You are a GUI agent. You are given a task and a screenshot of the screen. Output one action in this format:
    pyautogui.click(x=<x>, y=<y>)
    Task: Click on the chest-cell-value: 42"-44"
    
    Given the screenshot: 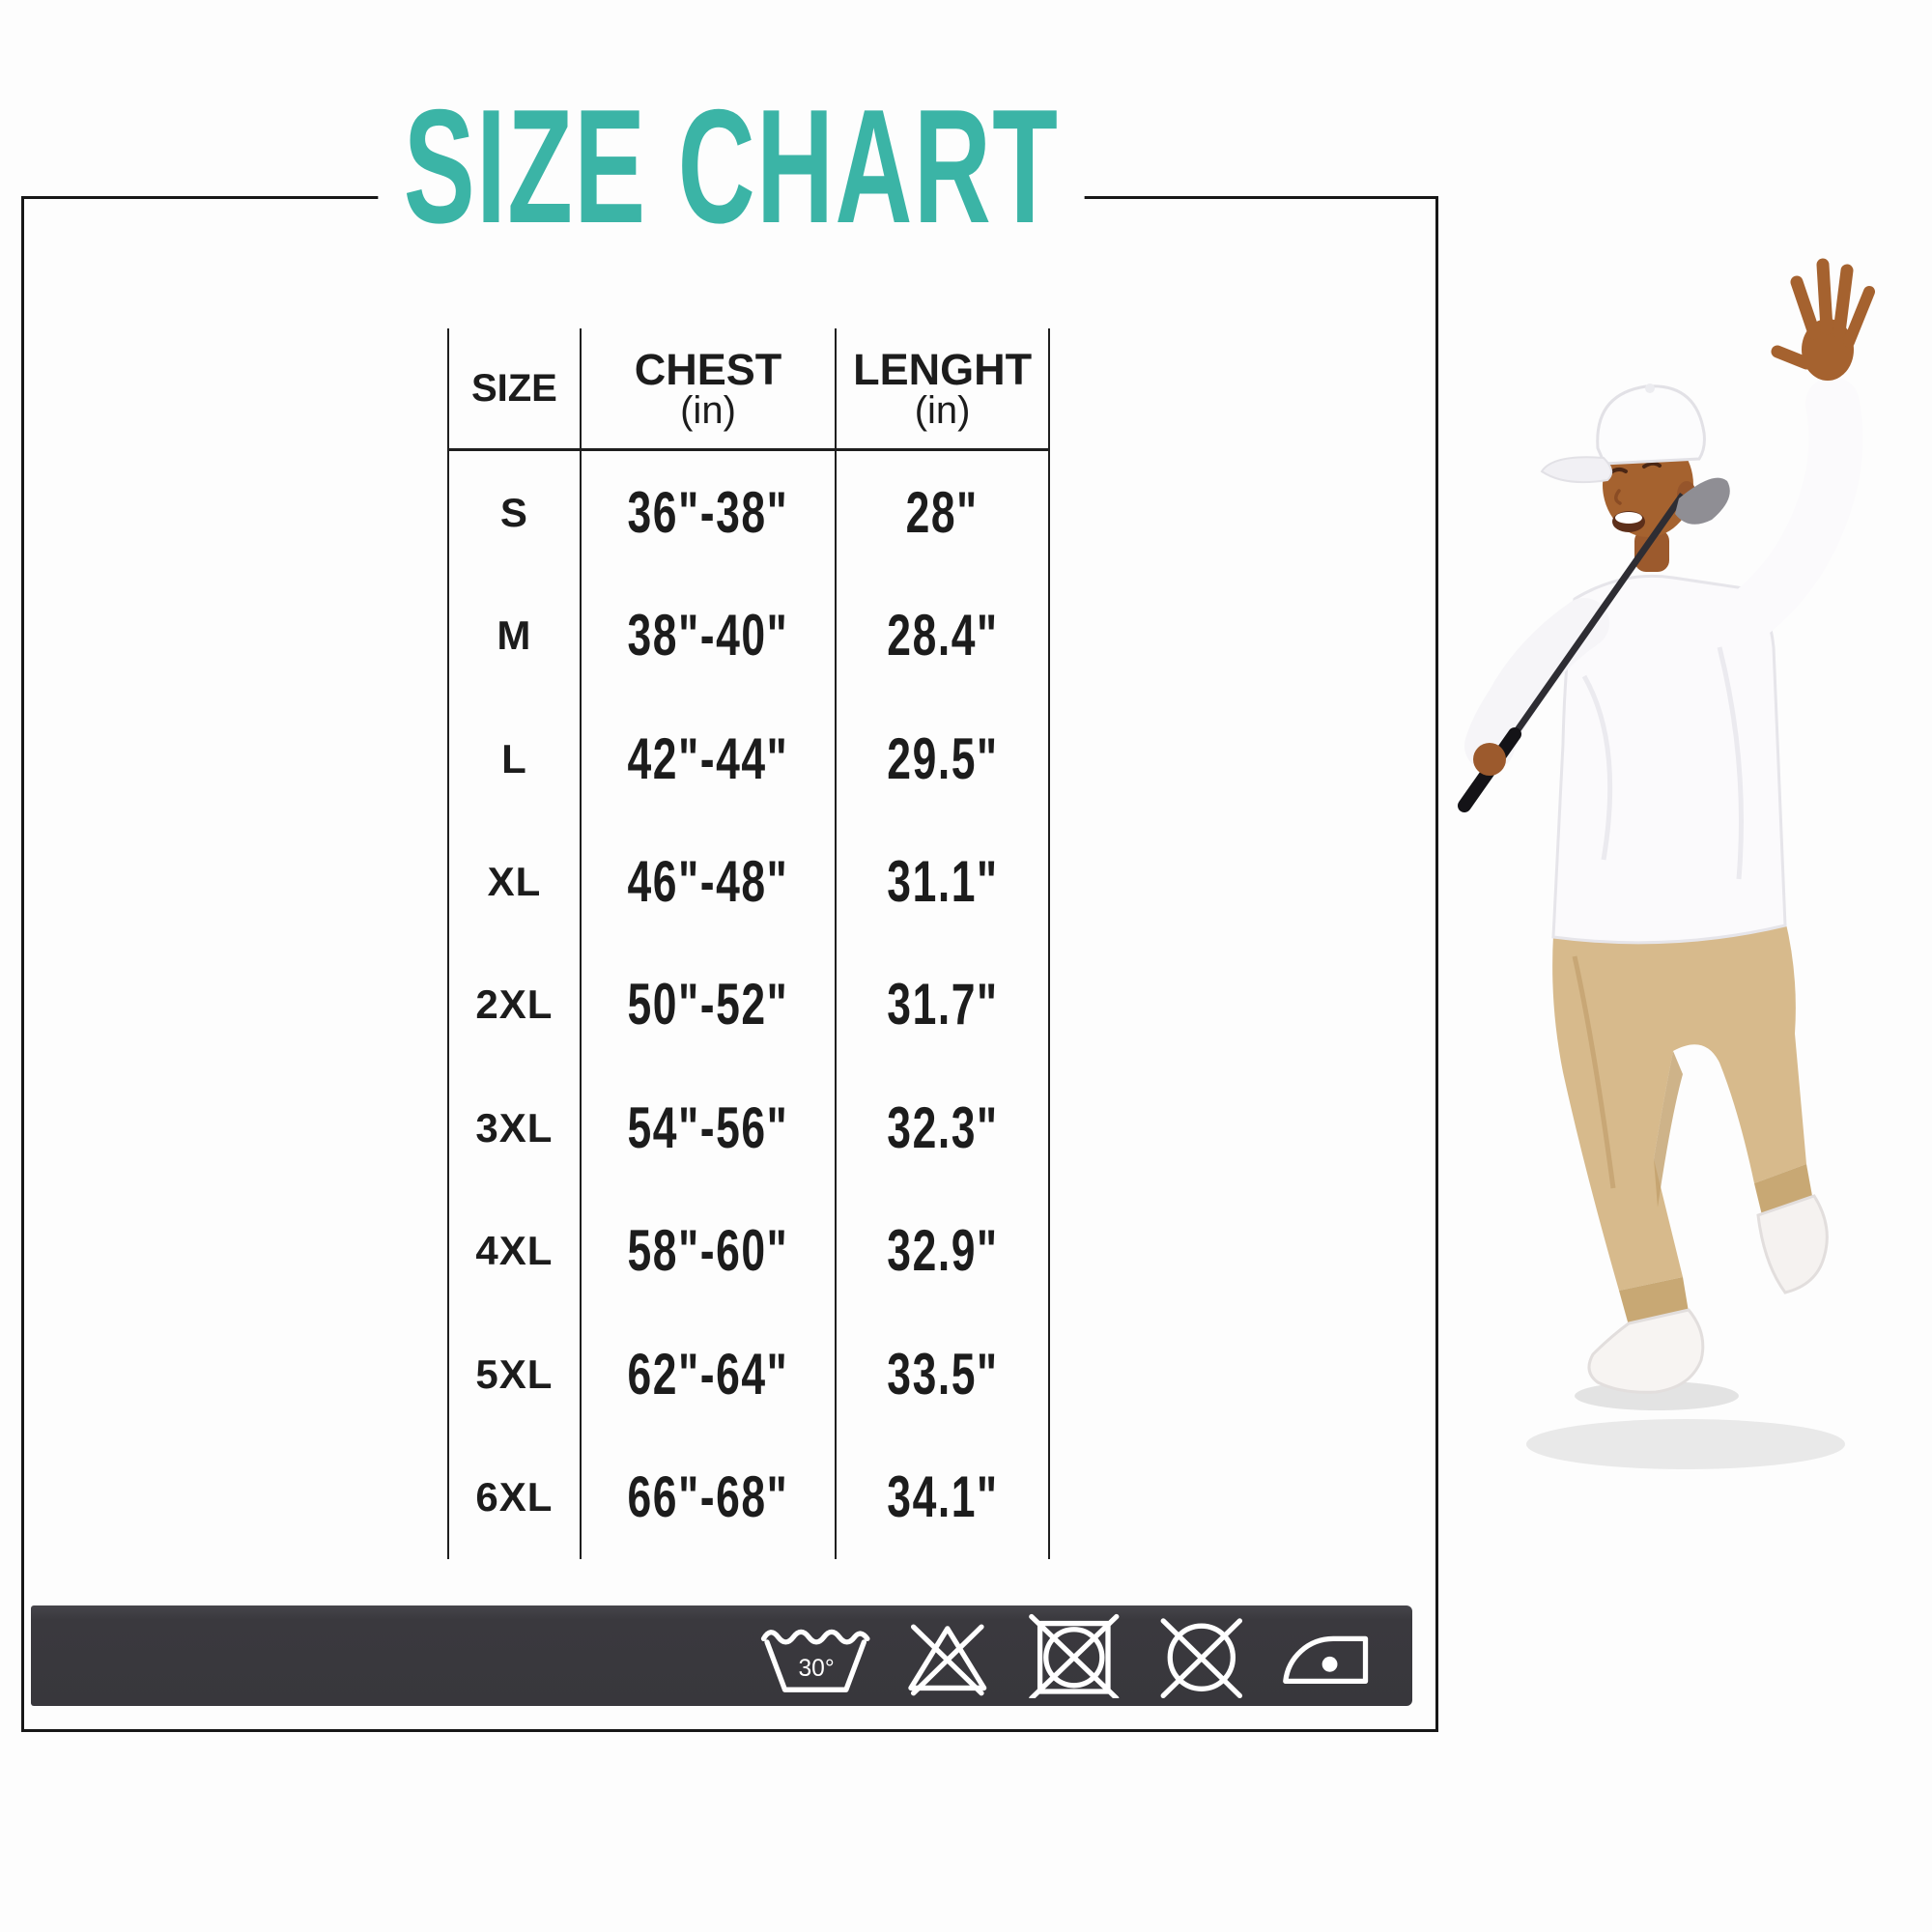 What is the action you would take?
    pyautogui.click(x=708, y=758)
    